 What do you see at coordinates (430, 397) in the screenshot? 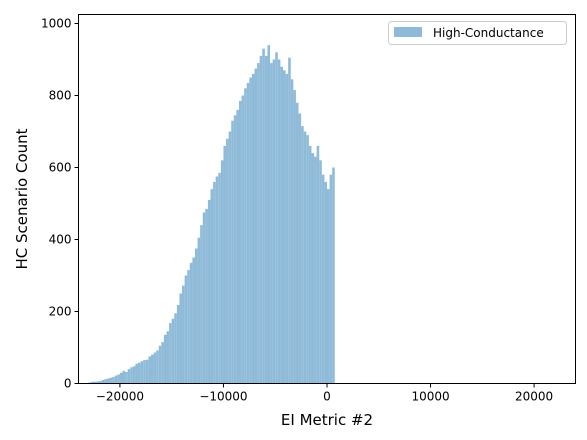
I see `x-tick-label: 10000` at bounding box center [430, 397].